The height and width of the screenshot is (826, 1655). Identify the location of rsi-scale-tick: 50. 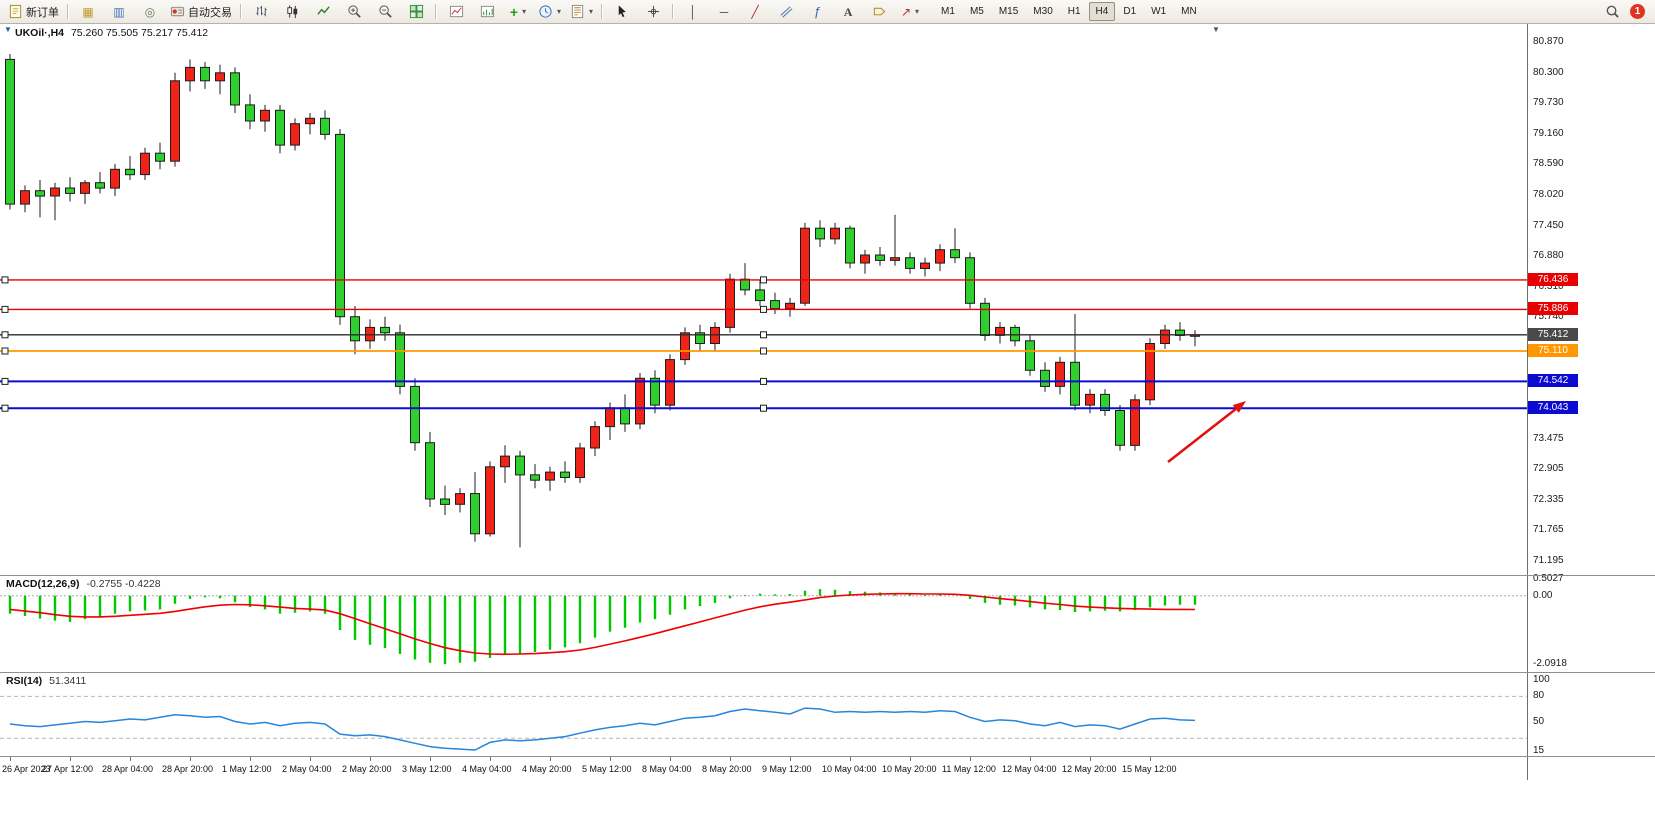
(1539, 721).